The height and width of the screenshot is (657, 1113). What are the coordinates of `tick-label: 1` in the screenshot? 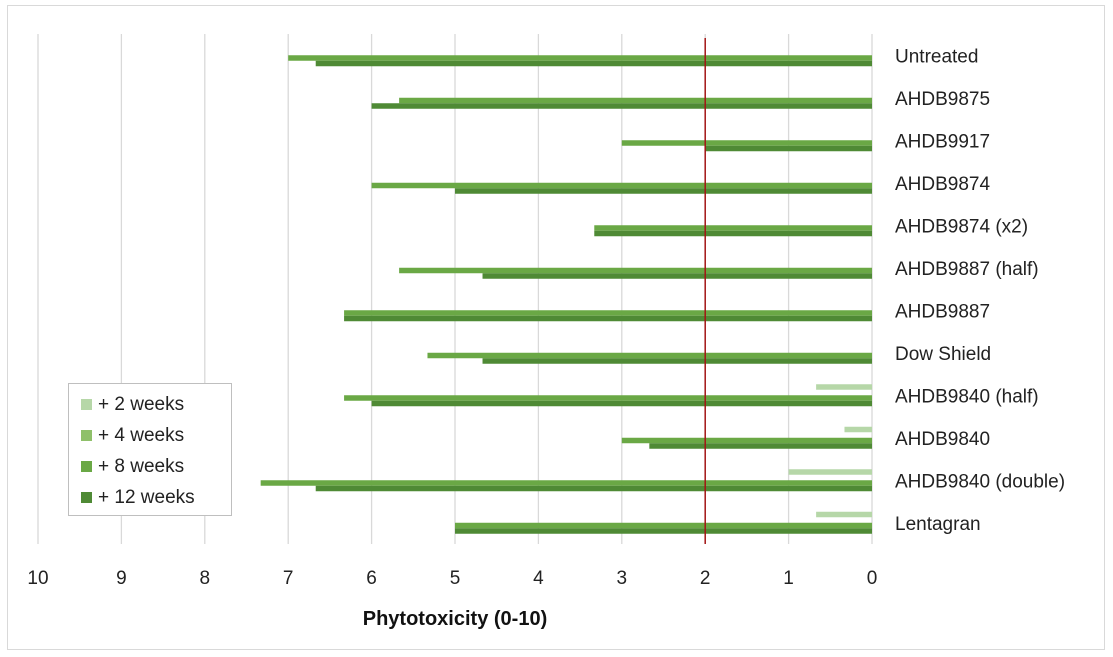 It's located at (788, 578).